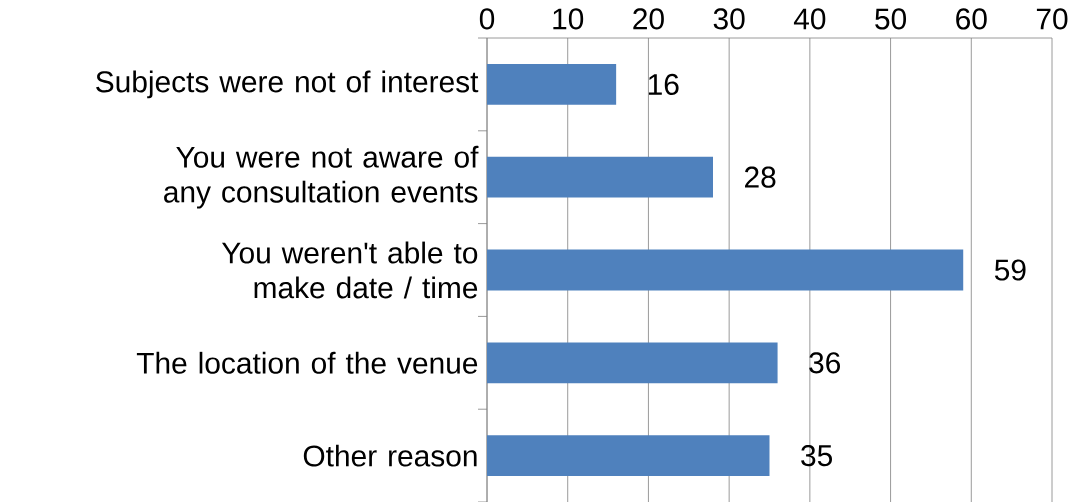 This screenshot has height=502, width=1074. Describe the element at coordinates (891, 19) in the screenshot. I see `x-tick-label: 50` at that location.